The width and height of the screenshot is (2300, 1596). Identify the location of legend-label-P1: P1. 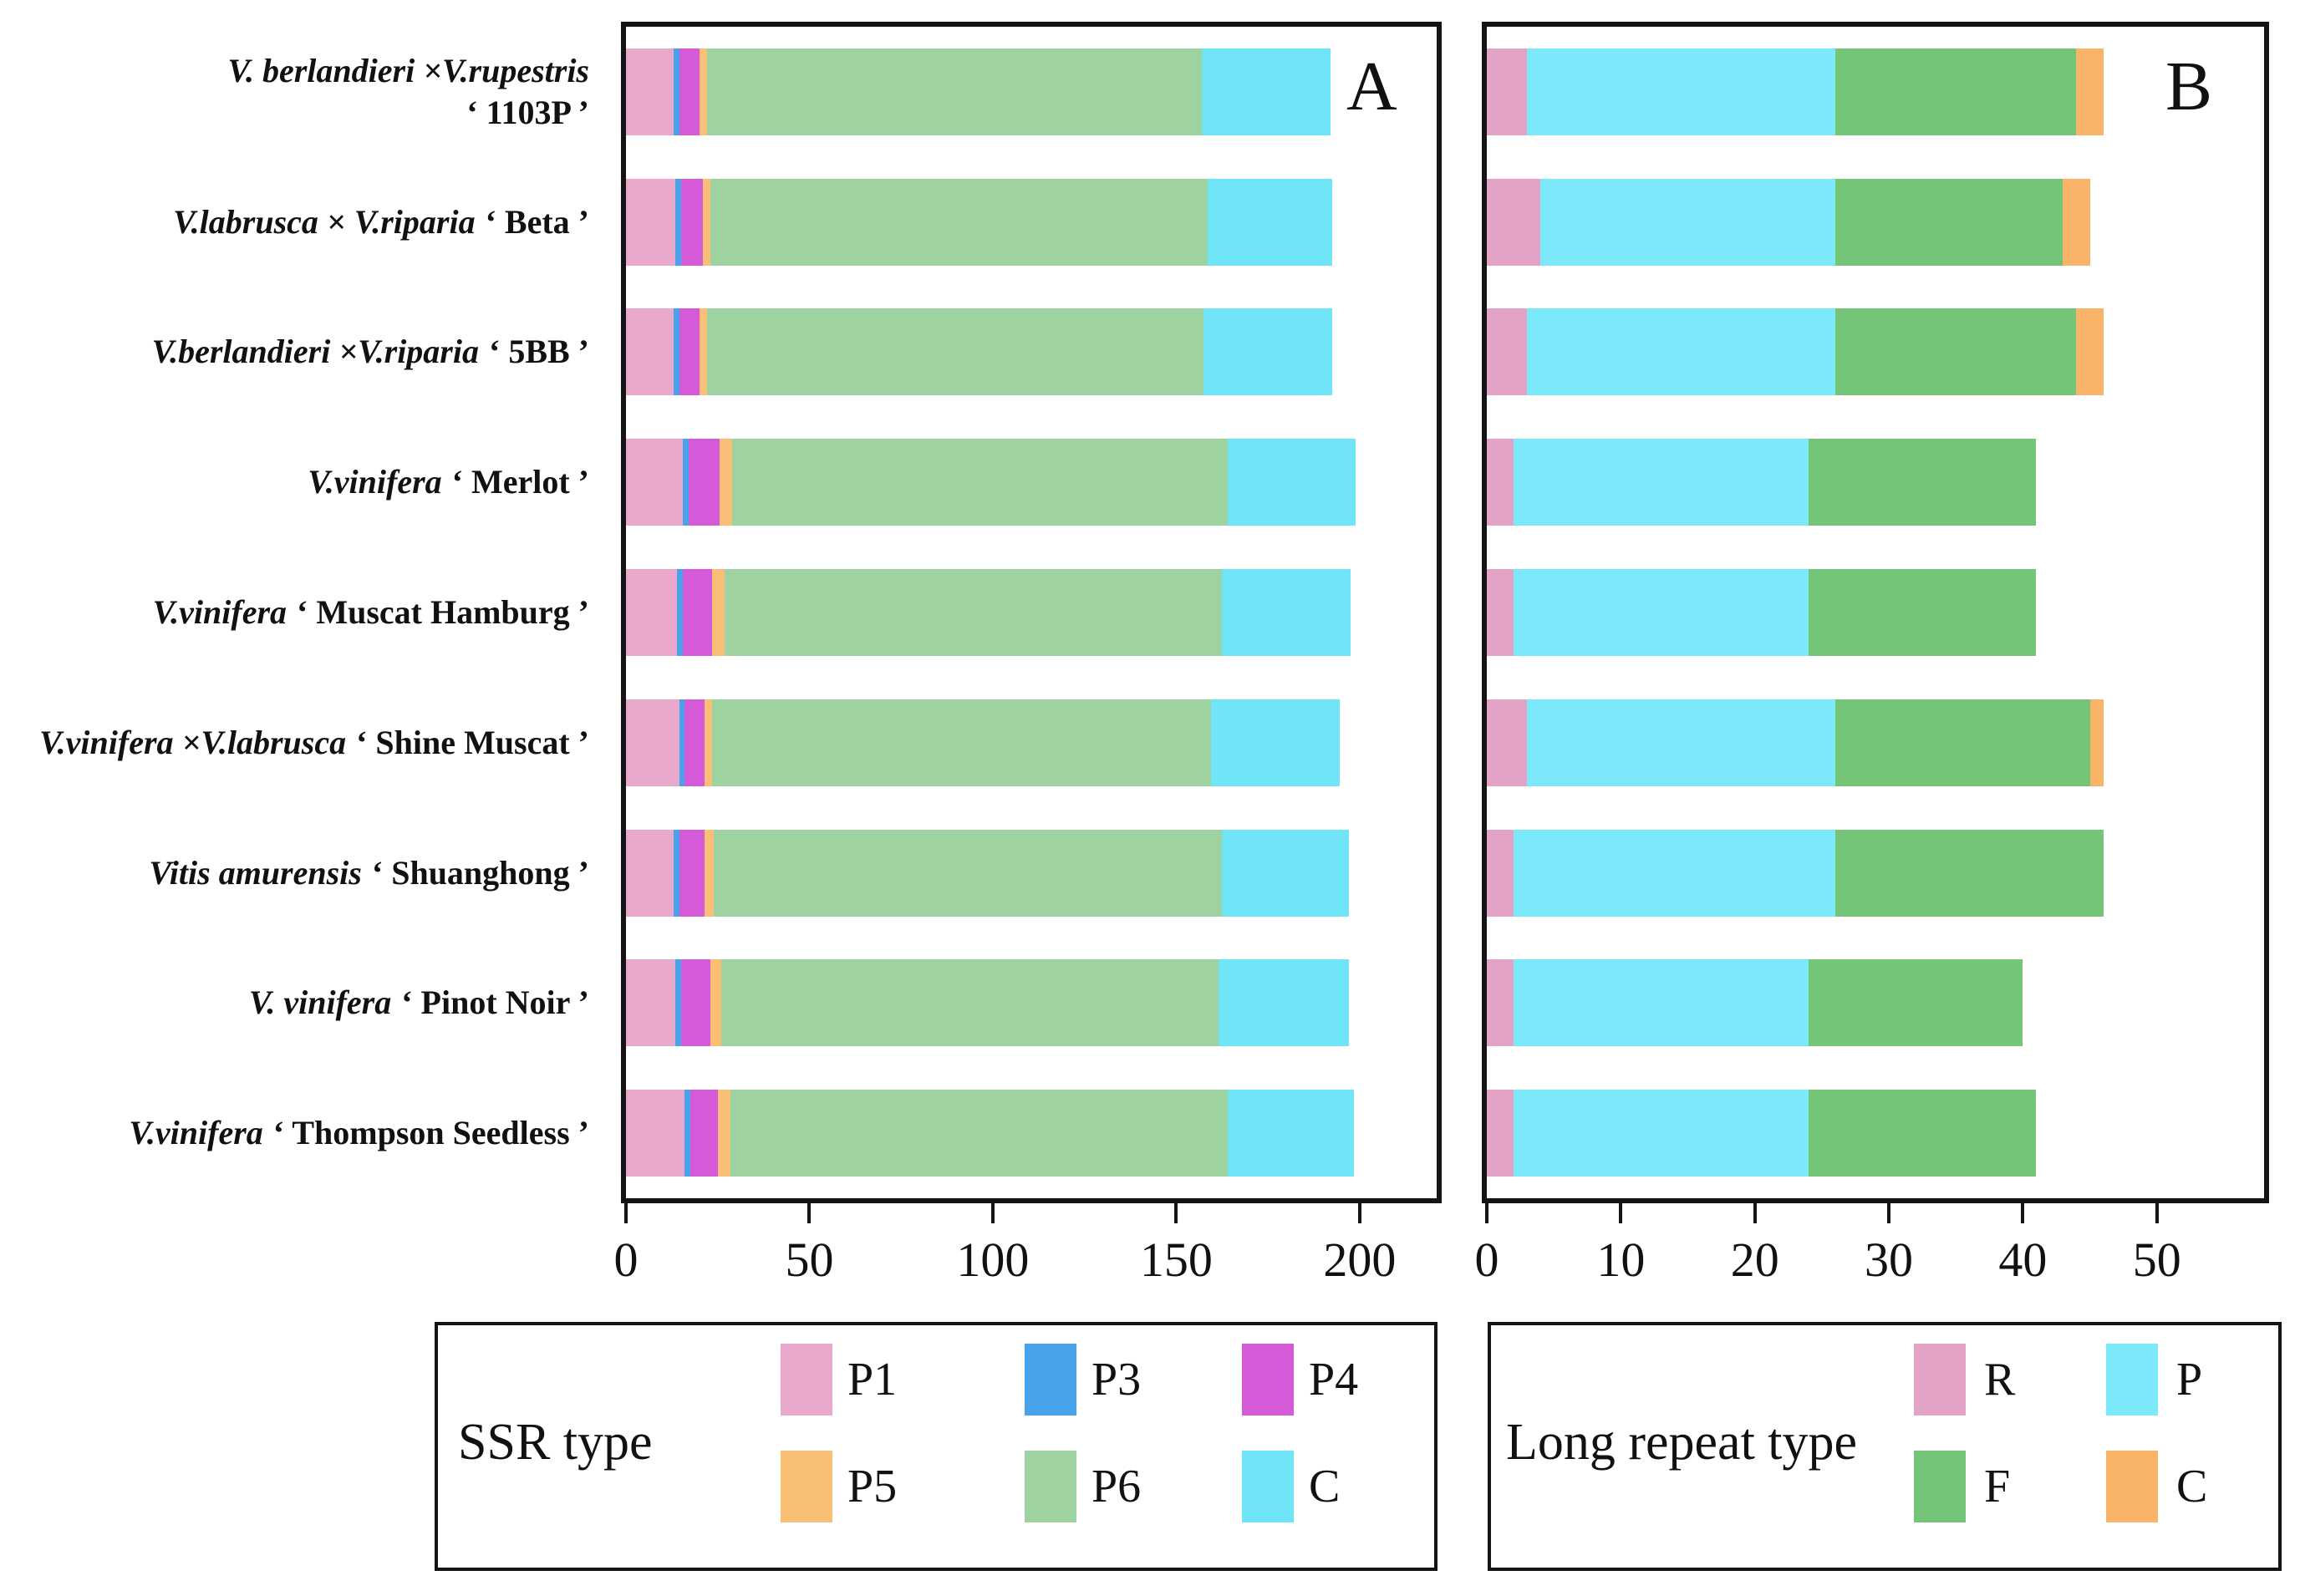
(872, 1379).